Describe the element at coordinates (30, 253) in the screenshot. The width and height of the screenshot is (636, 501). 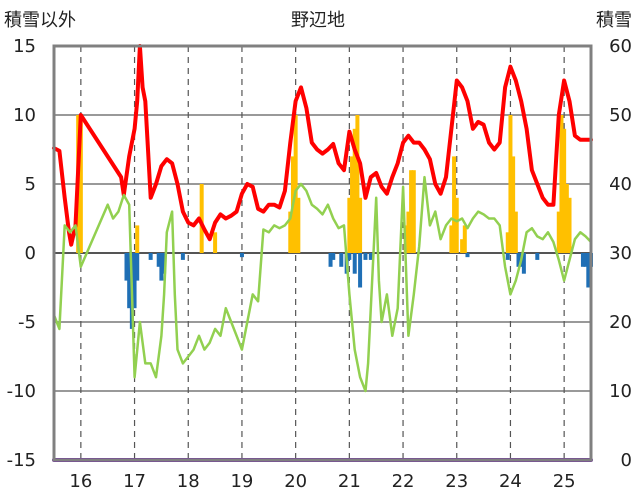
I see `y-left-tick-label: 0` at that location.